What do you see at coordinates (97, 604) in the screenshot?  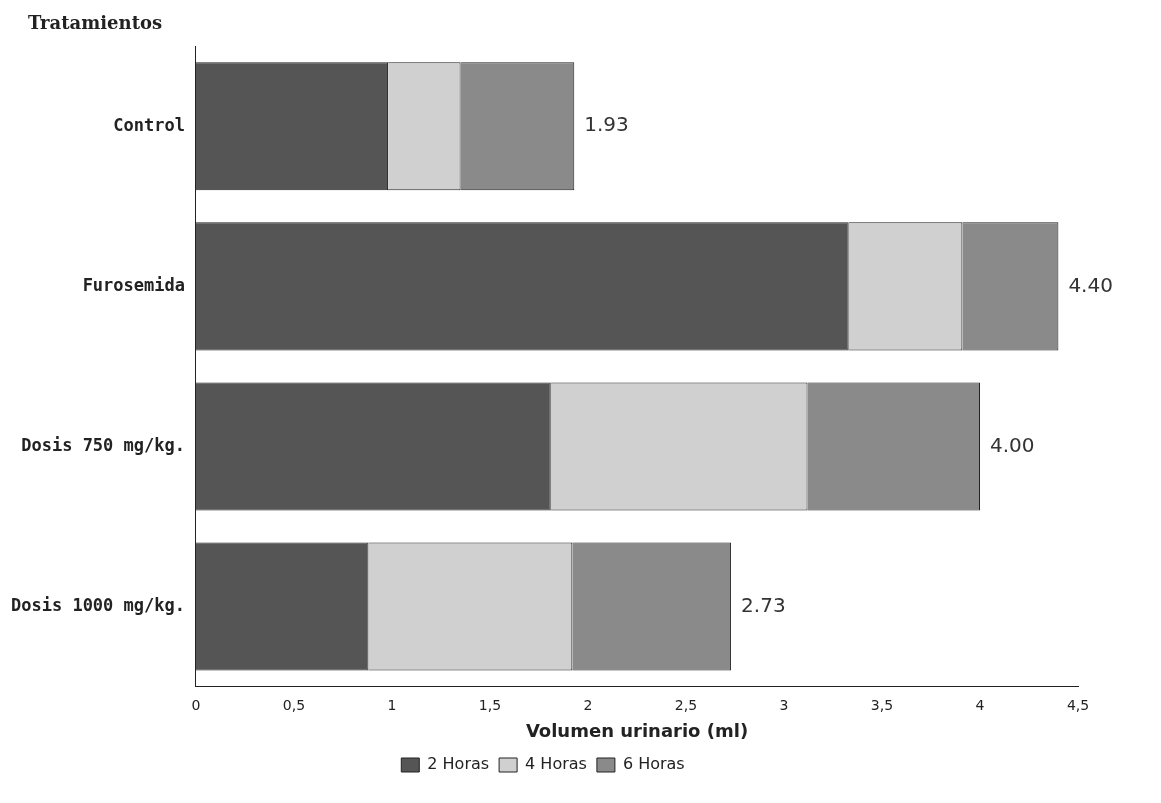 I see `y-tick-label: Dosis 1000 mg/kg.` at bounding box center [97, 604].